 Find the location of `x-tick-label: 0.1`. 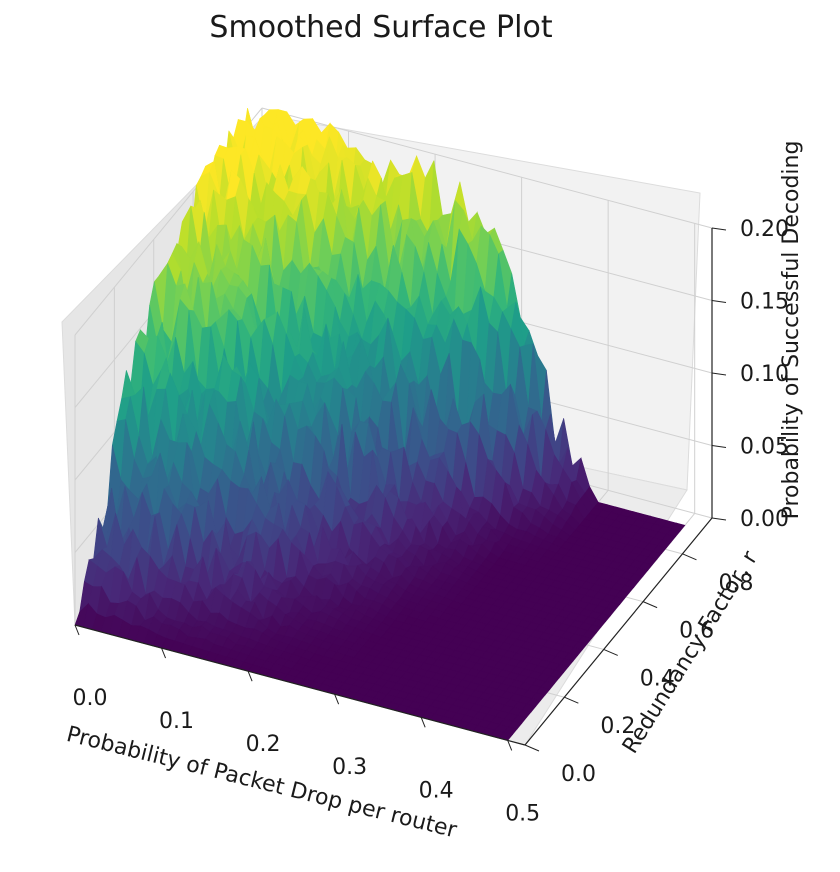

x-tick-label: 0.1 is located at coordinates (176, 721).